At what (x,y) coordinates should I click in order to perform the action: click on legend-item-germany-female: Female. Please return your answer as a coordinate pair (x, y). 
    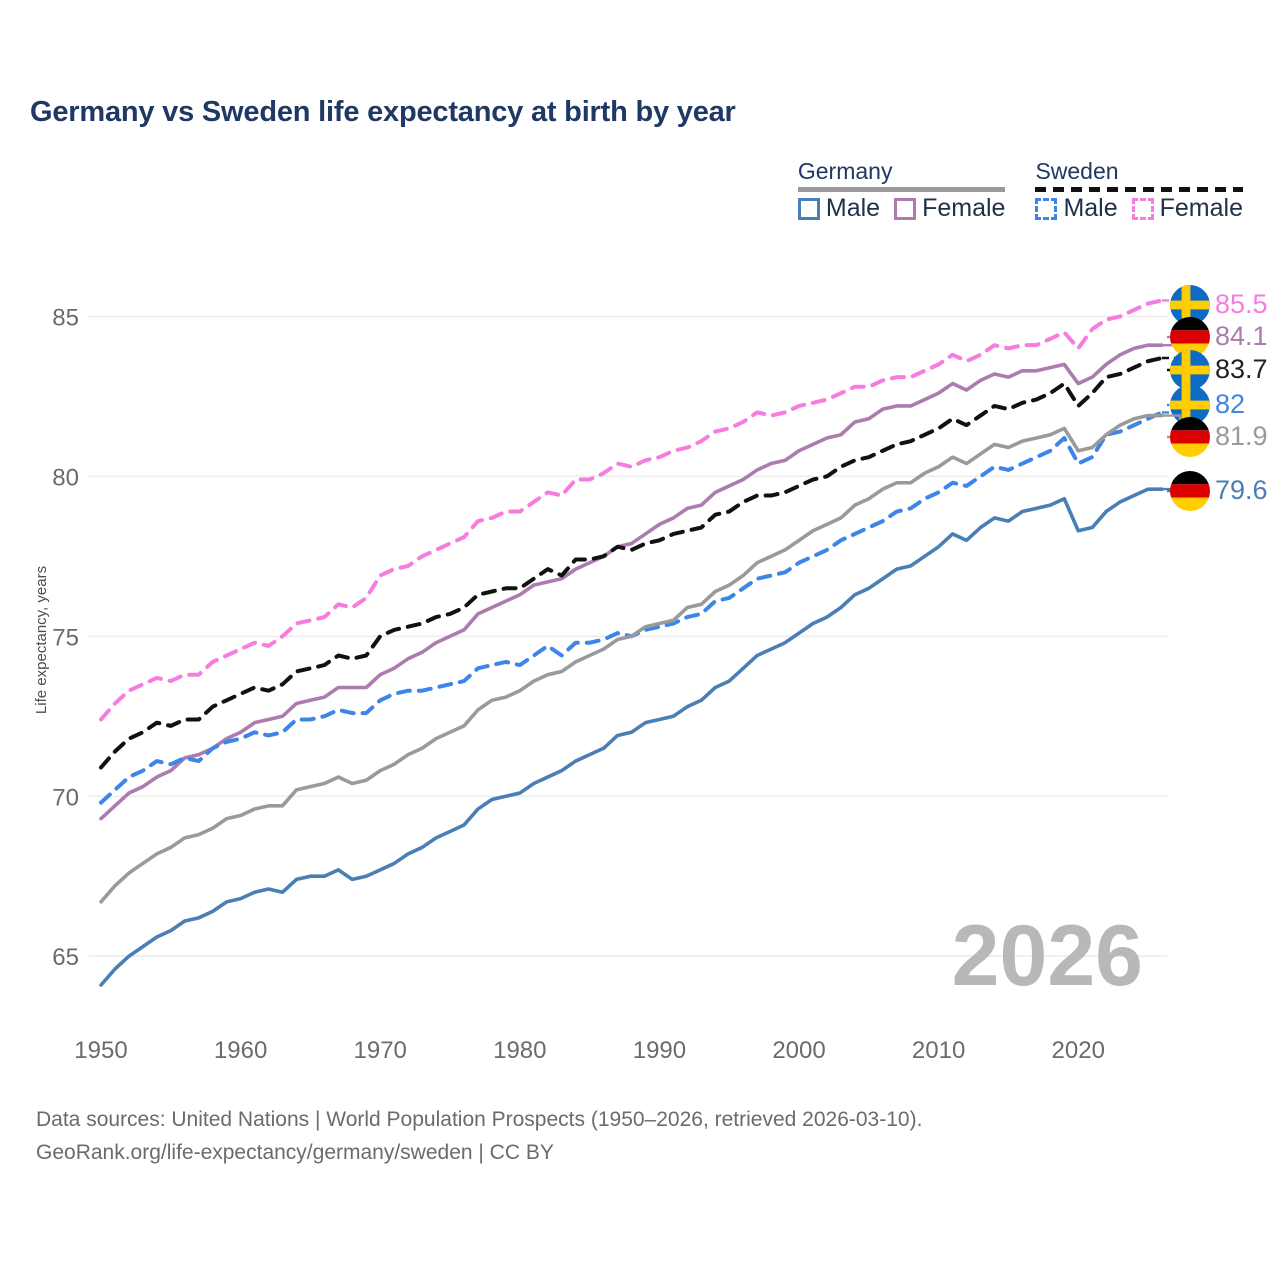
    Looking at the image, I should click on (949, 208).